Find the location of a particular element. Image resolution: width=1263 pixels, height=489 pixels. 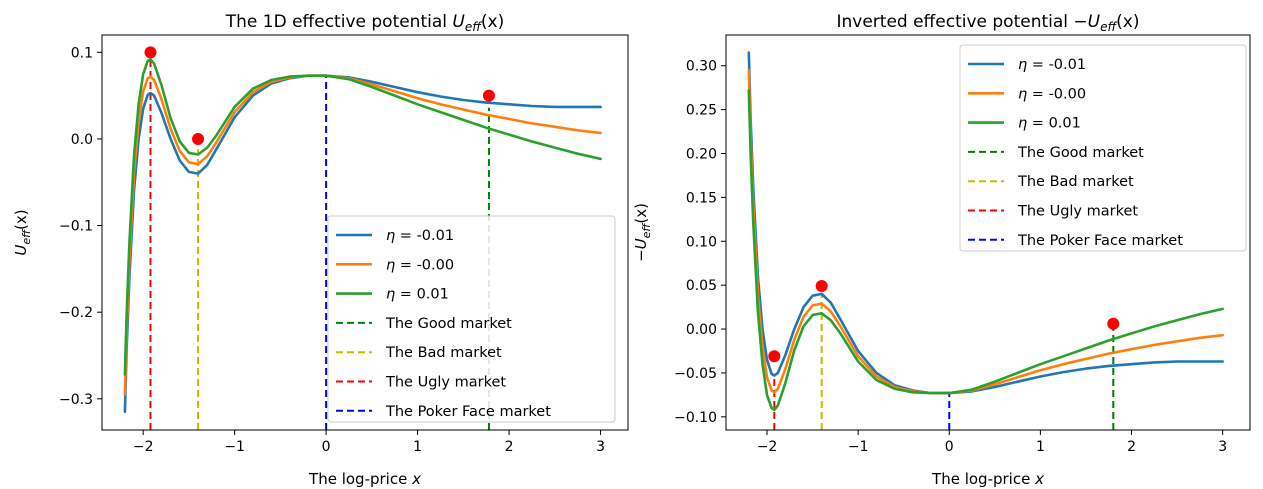

chart-title: The 1D effective potential Ueff(x) is located at coordinates (364, 23).